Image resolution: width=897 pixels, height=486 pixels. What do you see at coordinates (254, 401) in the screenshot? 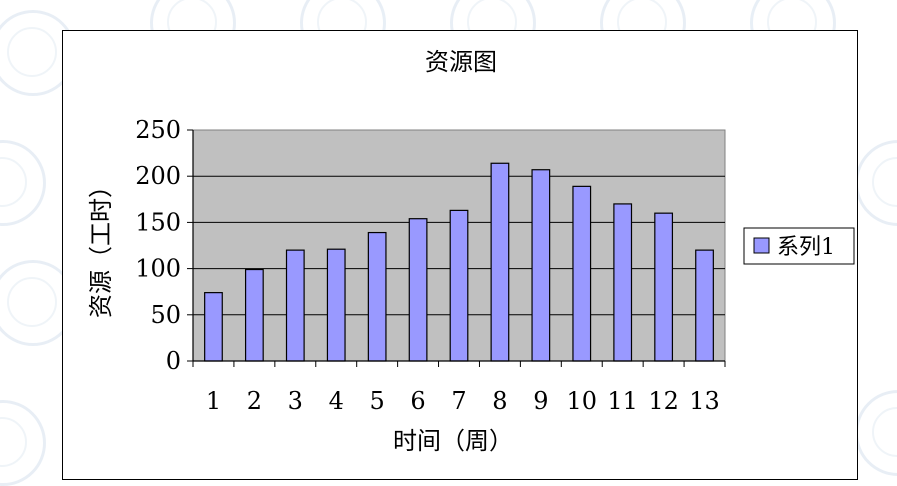
I see `x-tick-label: 2` at bounding box center [254, 401].